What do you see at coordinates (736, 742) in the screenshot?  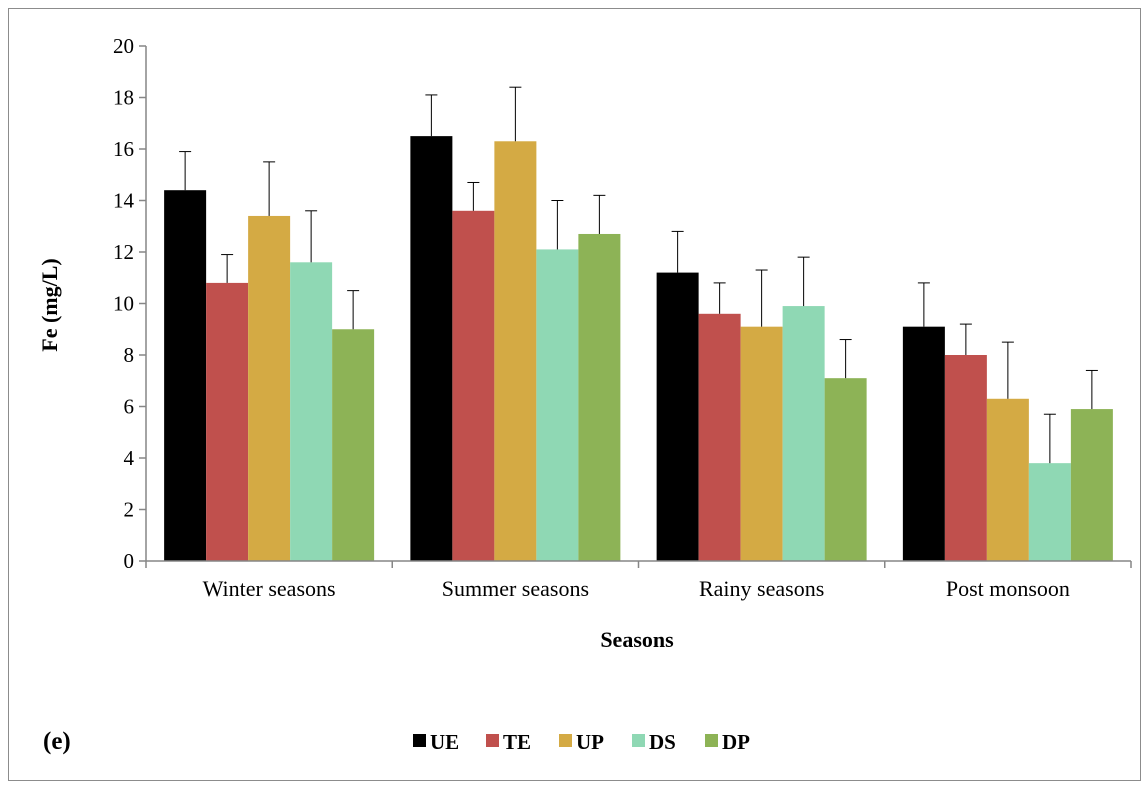 I see `legend-label-dp: DP` at bounding box center [736, 742].